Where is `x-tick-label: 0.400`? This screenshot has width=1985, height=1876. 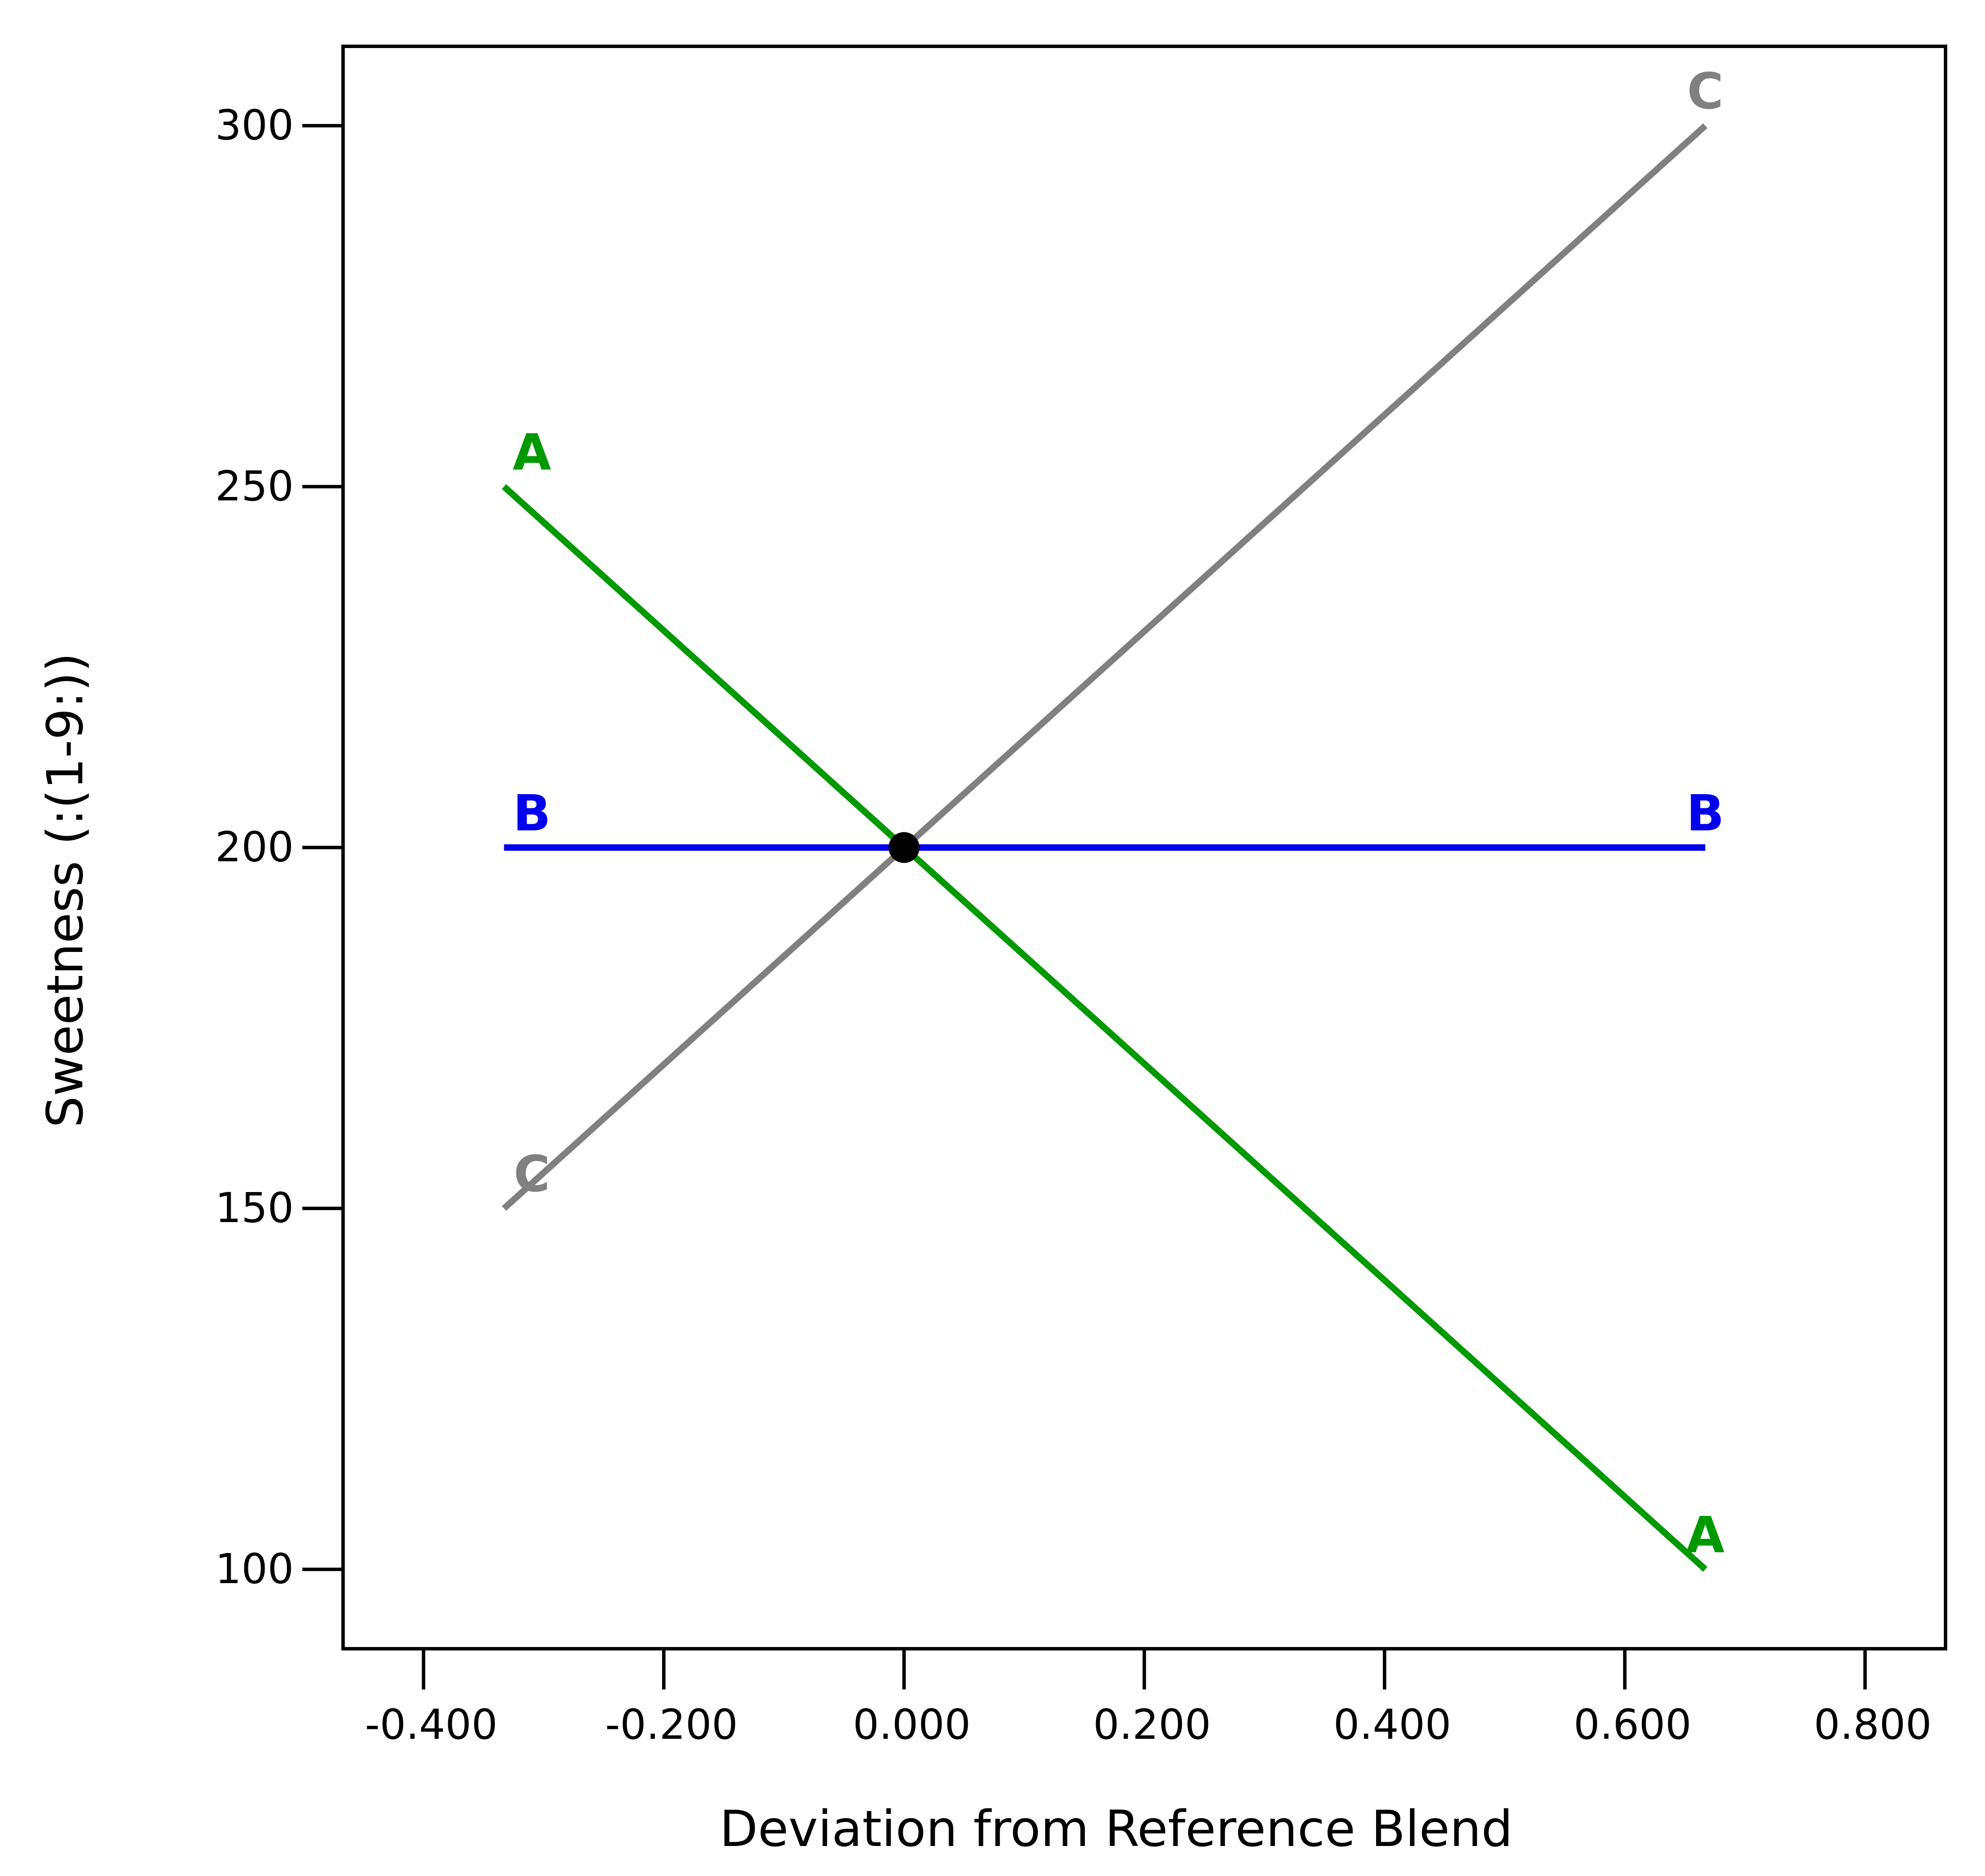 x-tick-label: 0.400 is located at coordinates (1392, 1725).